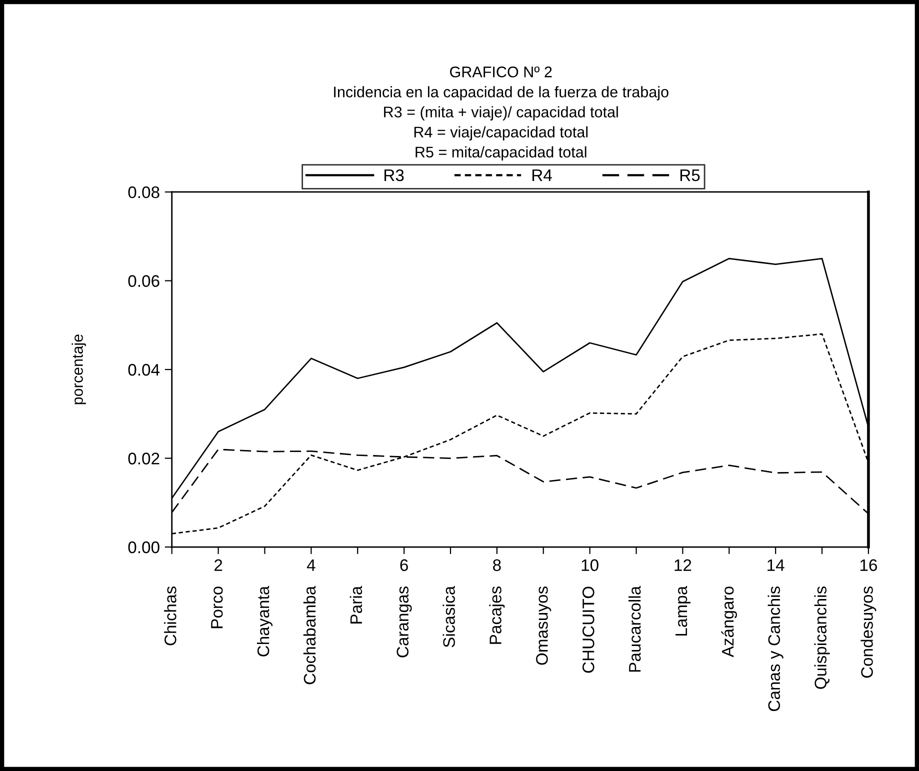  What do you see at coordinates (542, 176) in the screenshot?
I see `legend-label: R4` at bounding box center [542, 176].